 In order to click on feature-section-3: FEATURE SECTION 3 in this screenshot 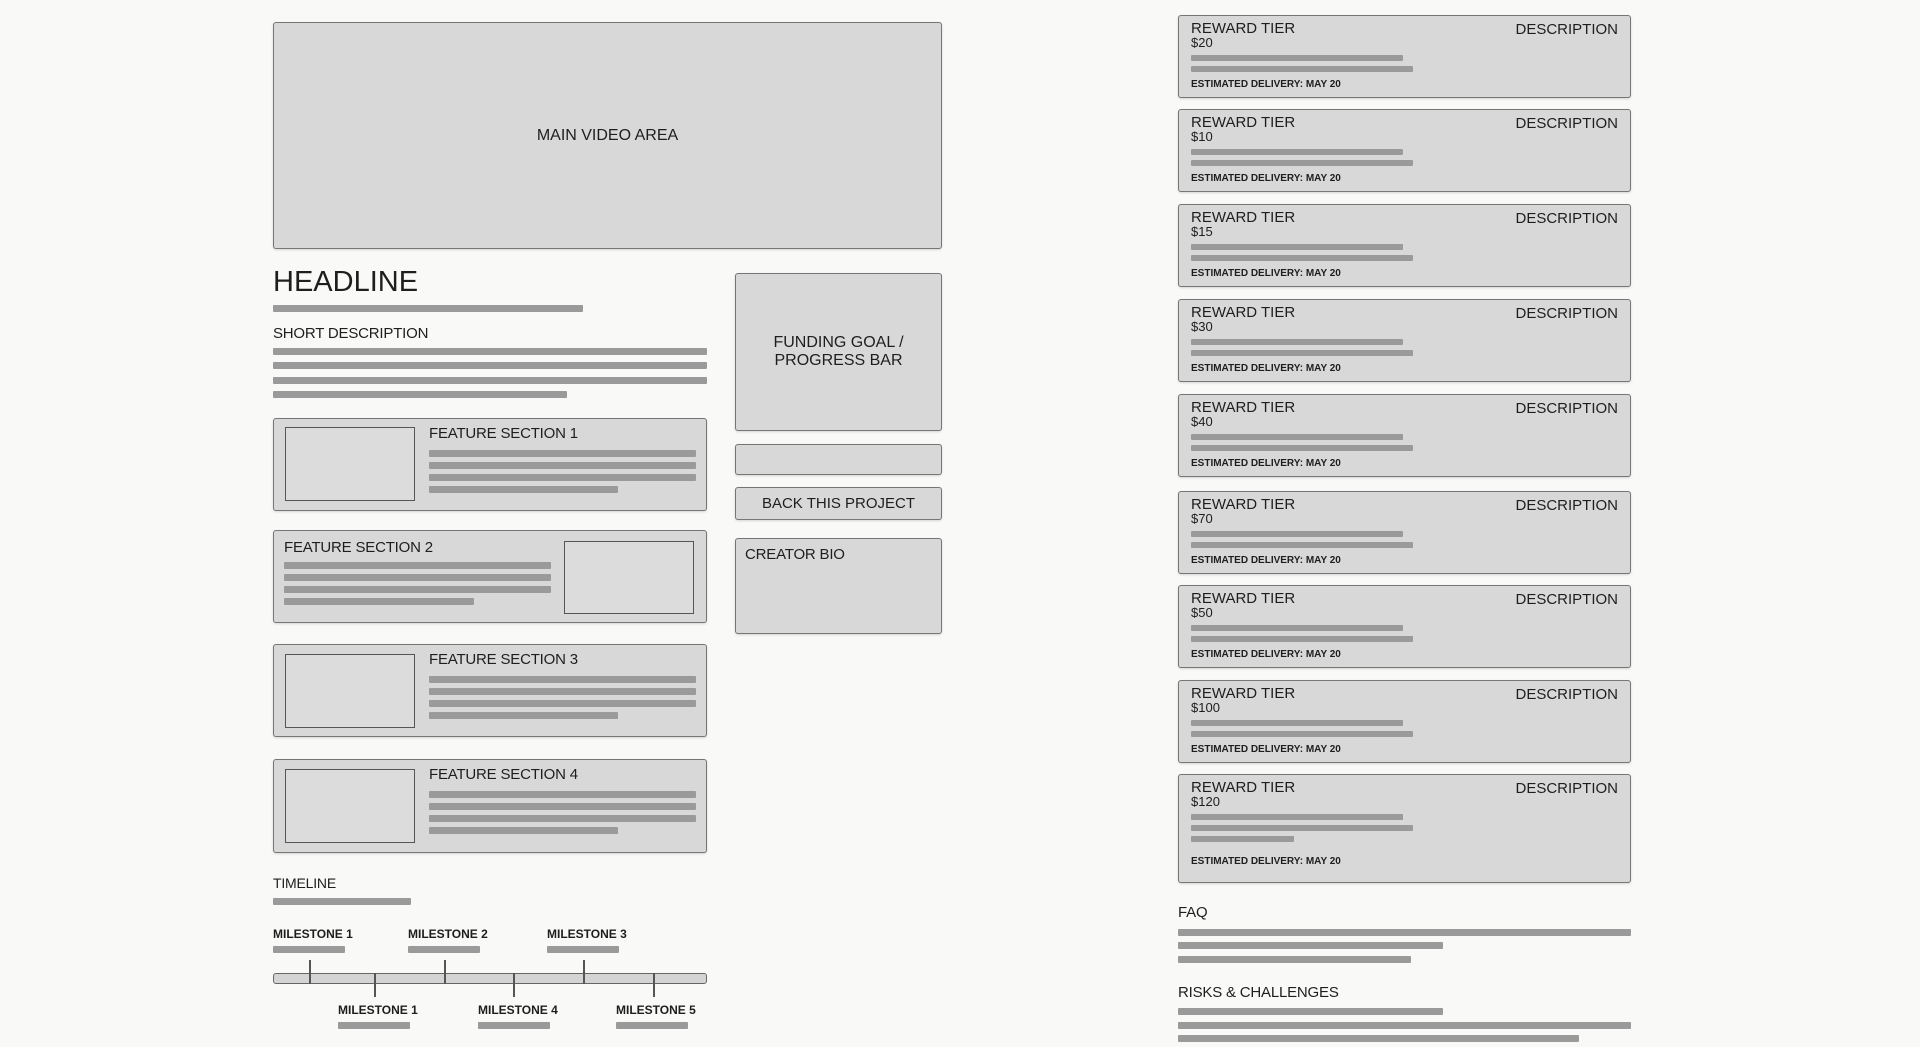, I will do `click(490, 690)`.